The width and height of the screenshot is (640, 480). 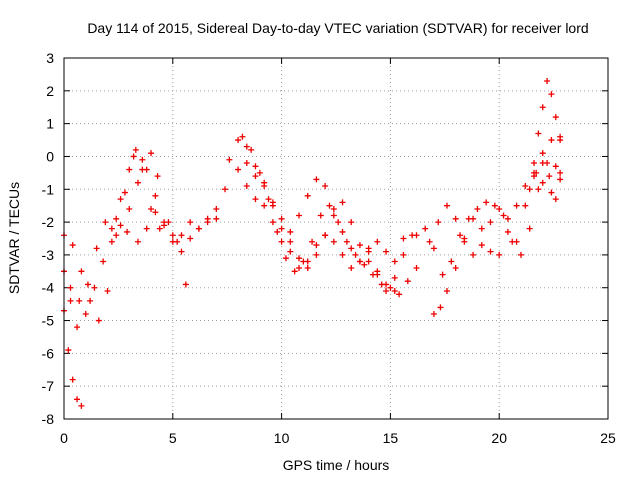 What do you see at coordinates (48, 353) in the screenshot?
I see `y-tick-label: -6` at bounding box center [48, 353].